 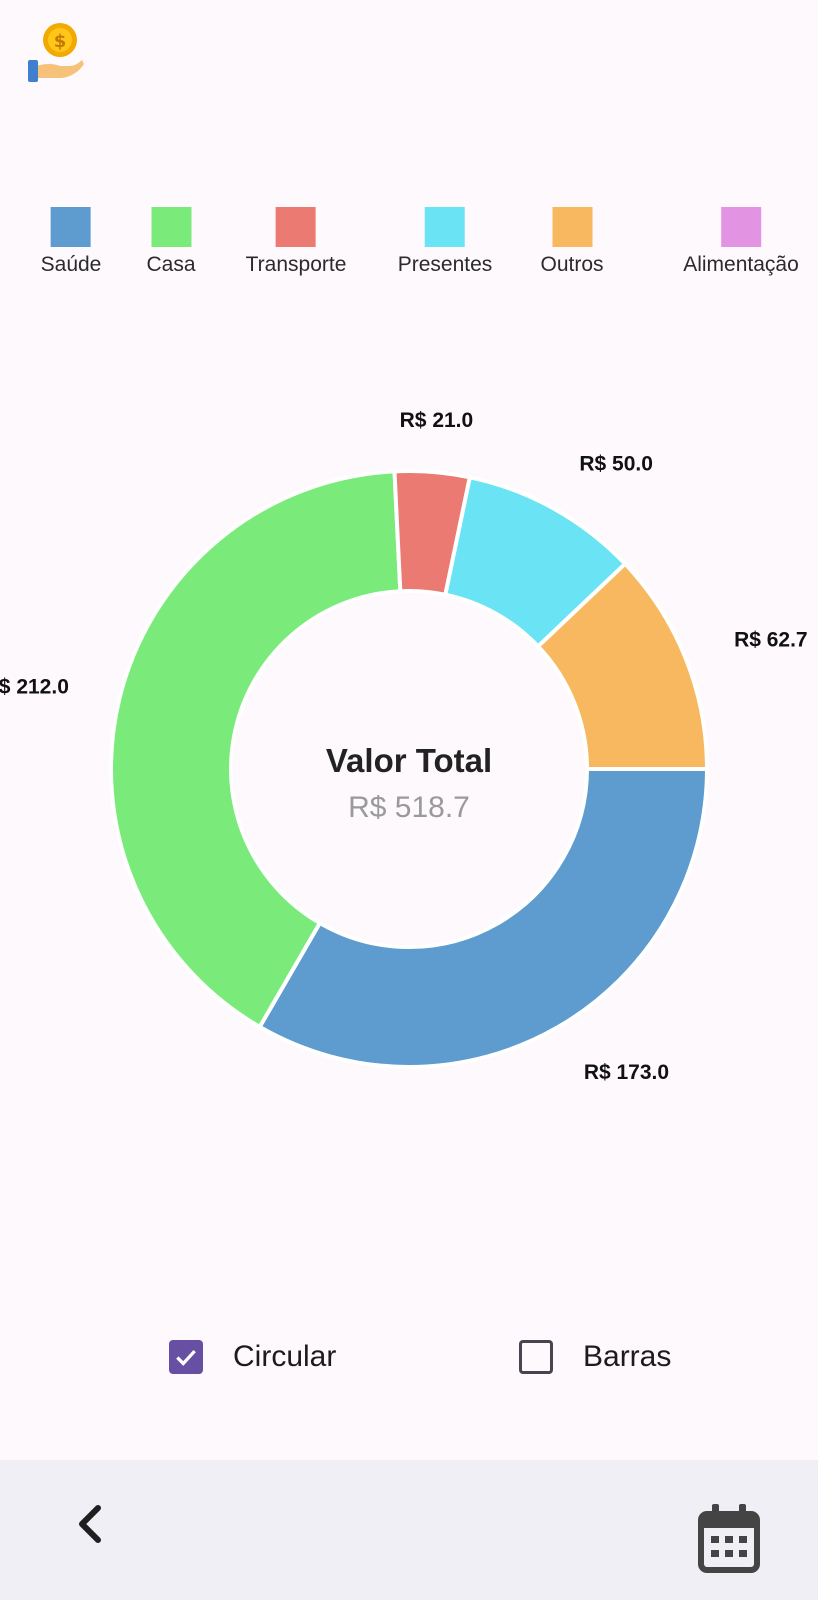 I want to click on chart-type-toggles: Circular Barras, so click(x=409, y=1357).